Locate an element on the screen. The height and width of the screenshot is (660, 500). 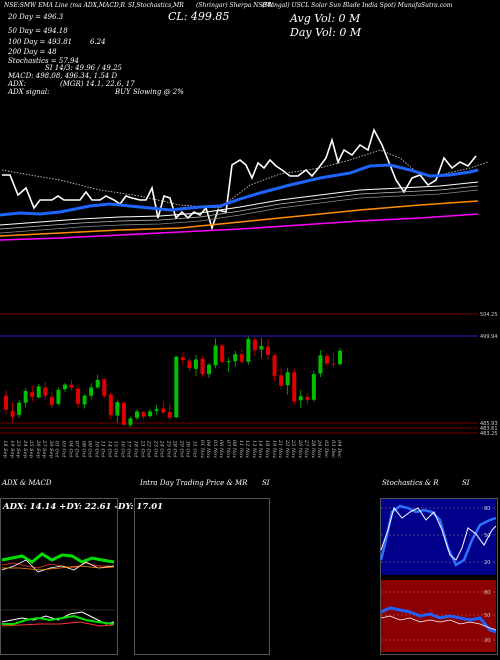
macd-text: MACD: 498.08, 496.34, 1.54 D is located at coordinates (63, 76).